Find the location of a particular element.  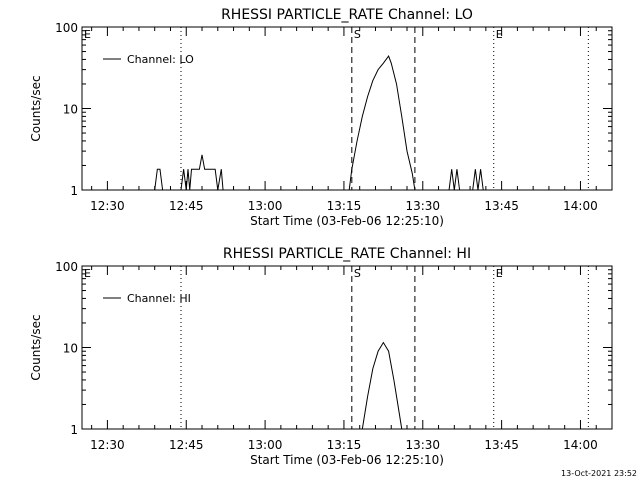

series-line is located at coordinates (382, 385).